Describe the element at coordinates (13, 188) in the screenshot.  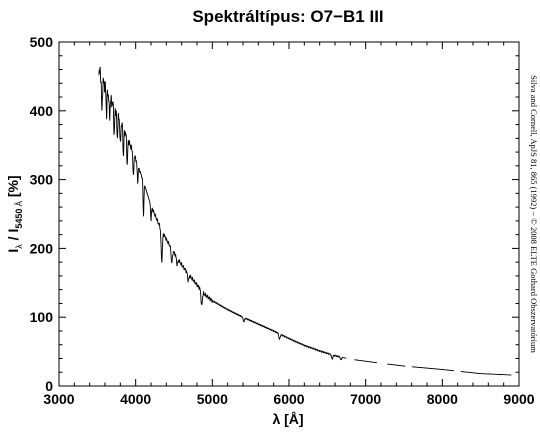
I see `y-label-suffix: [%]` at that location.